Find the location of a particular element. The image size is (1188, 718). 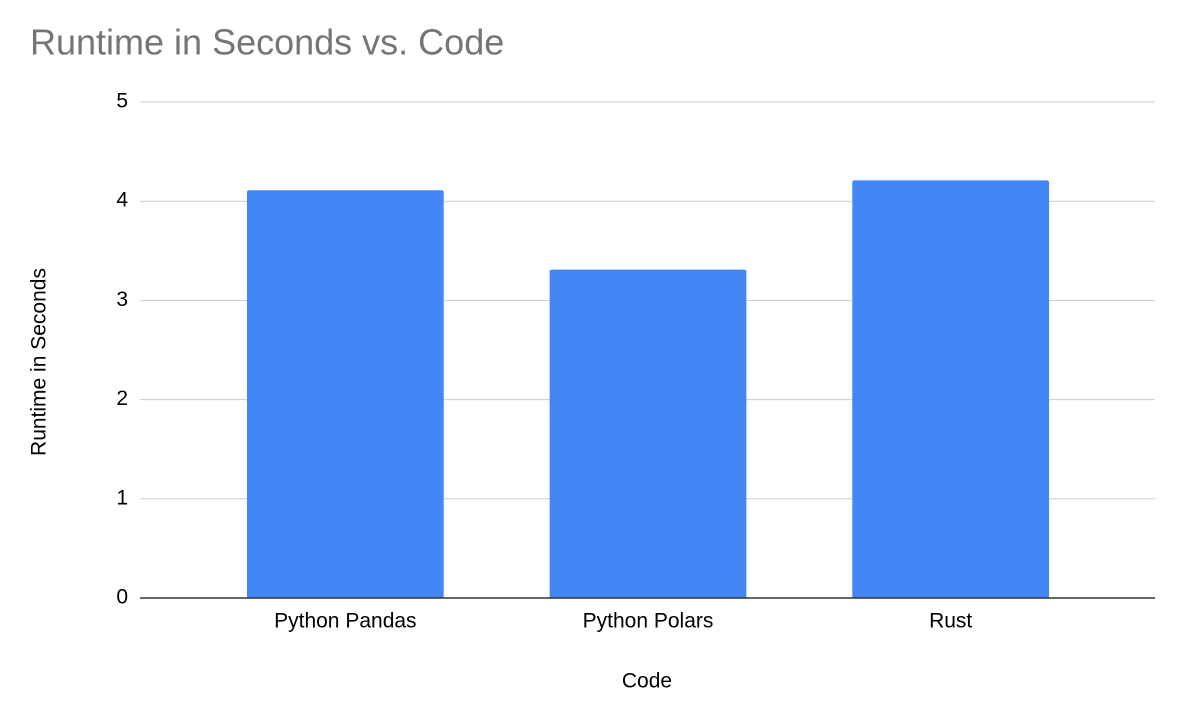

y-axis-label: Runtime in Seconds is located at coordinates (39, 362).